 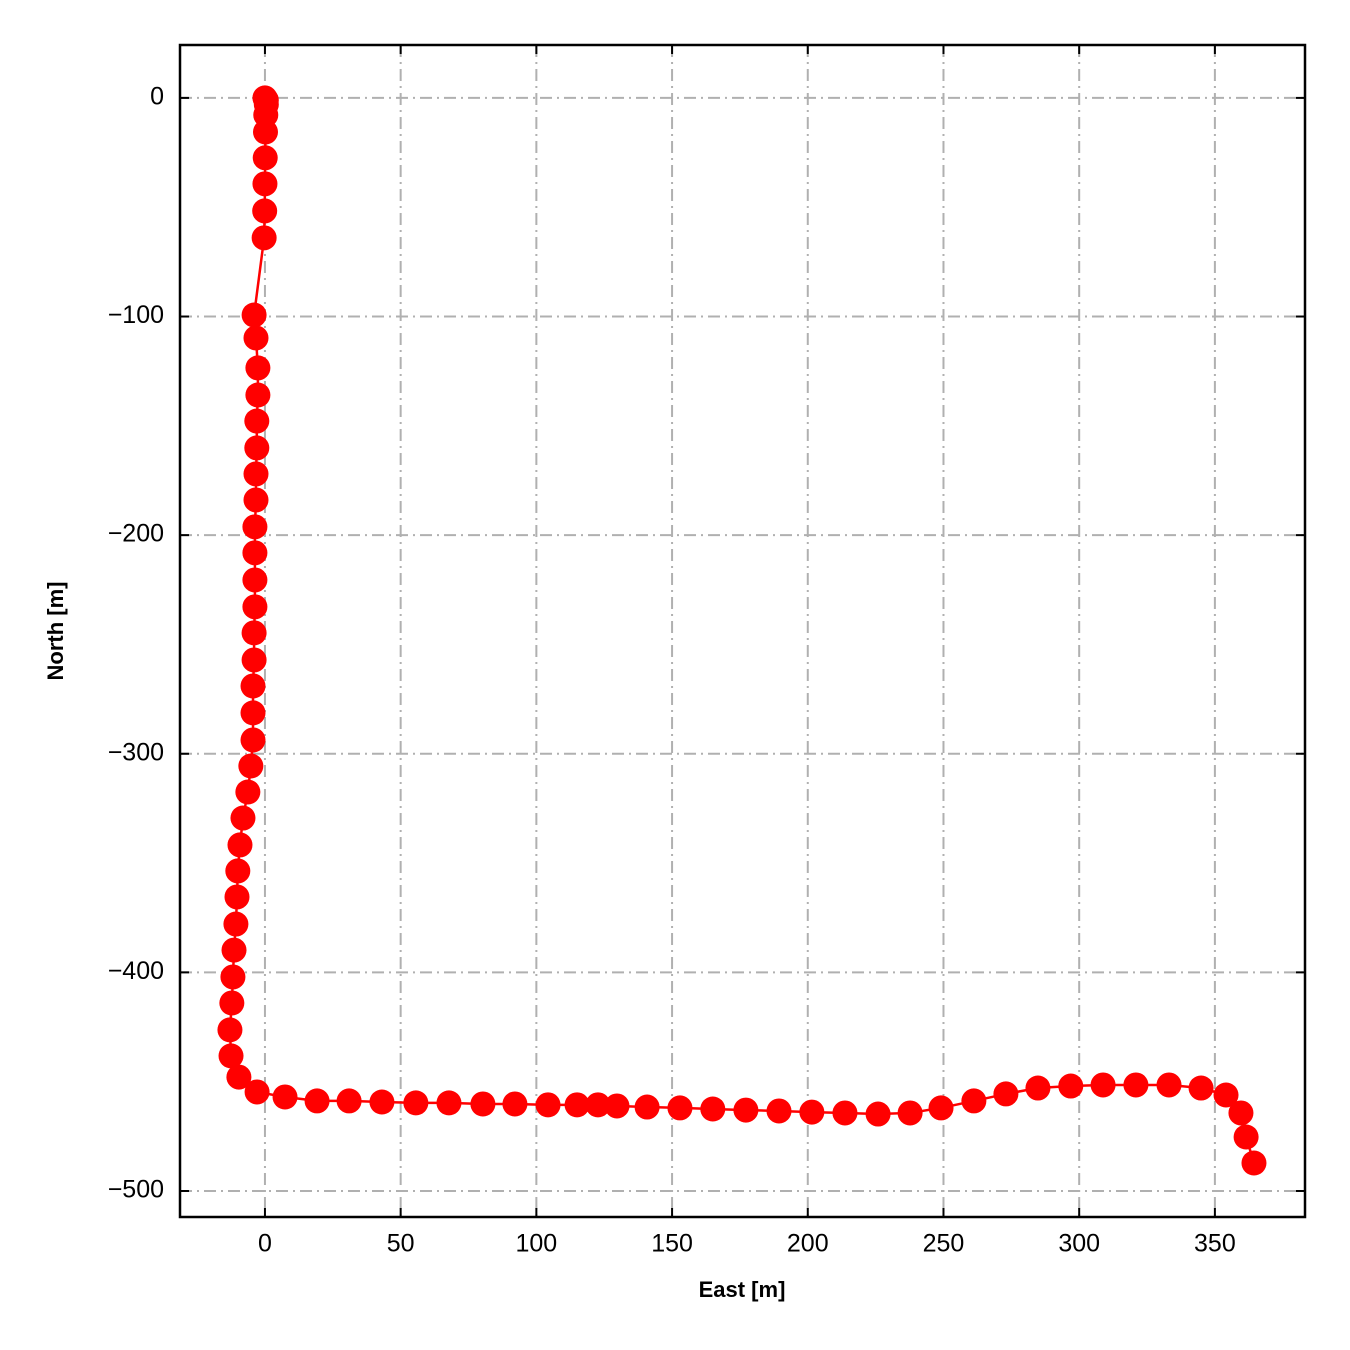 What do you see at coordinates (55, 631) in the screenshot?
I see `y-axis-label: North [m]` at bounding box center [55, 631].